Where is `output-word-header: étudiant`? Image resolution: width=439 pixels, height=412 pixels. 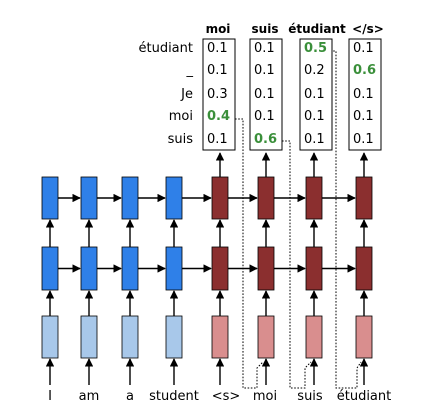
output-word-header: étudiant is located at coordinates (317, 29).